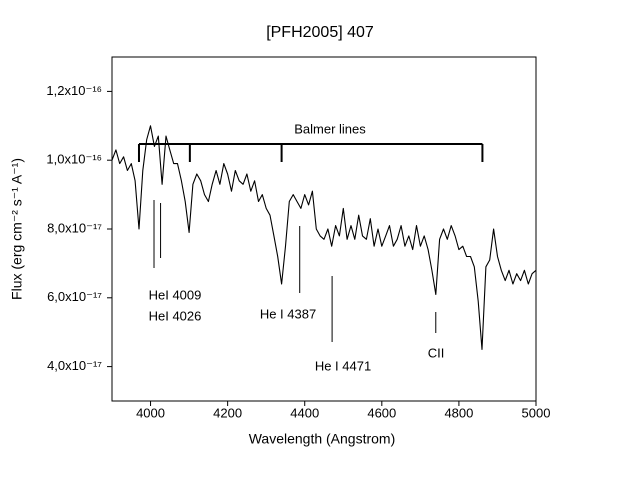 The image size is (623, 482). Describe the element at coordinates (175, 294) in the screenshot. I see `line-marker-label: HeI 4009` at that location.